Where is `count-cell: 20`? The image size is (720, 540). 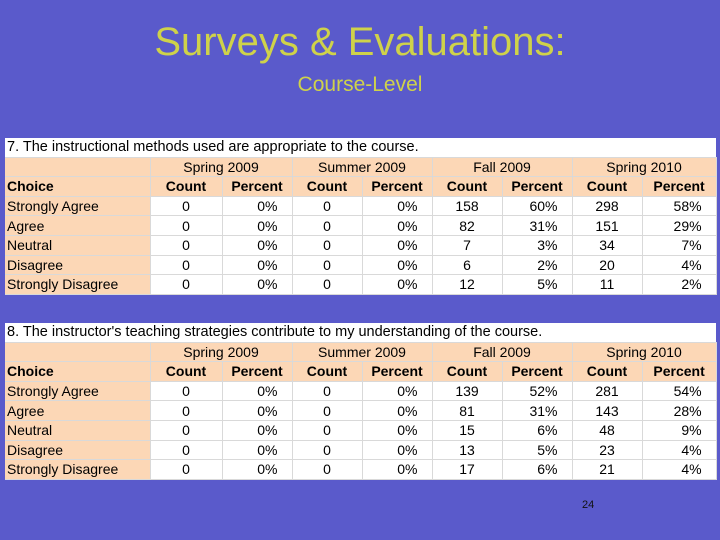
count-cell: 20 is located at coordinates (607, 265).